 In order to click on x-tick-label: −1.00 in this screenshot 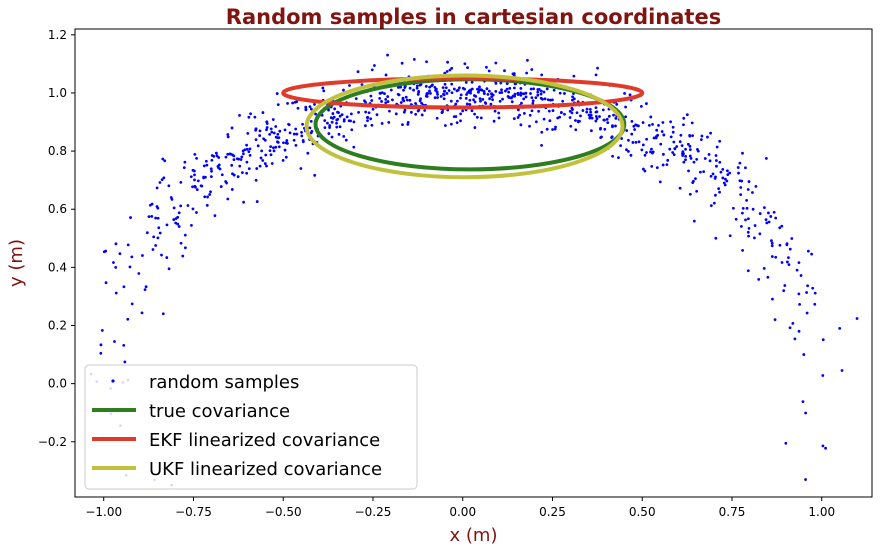, I will do `click(103, 512)`.